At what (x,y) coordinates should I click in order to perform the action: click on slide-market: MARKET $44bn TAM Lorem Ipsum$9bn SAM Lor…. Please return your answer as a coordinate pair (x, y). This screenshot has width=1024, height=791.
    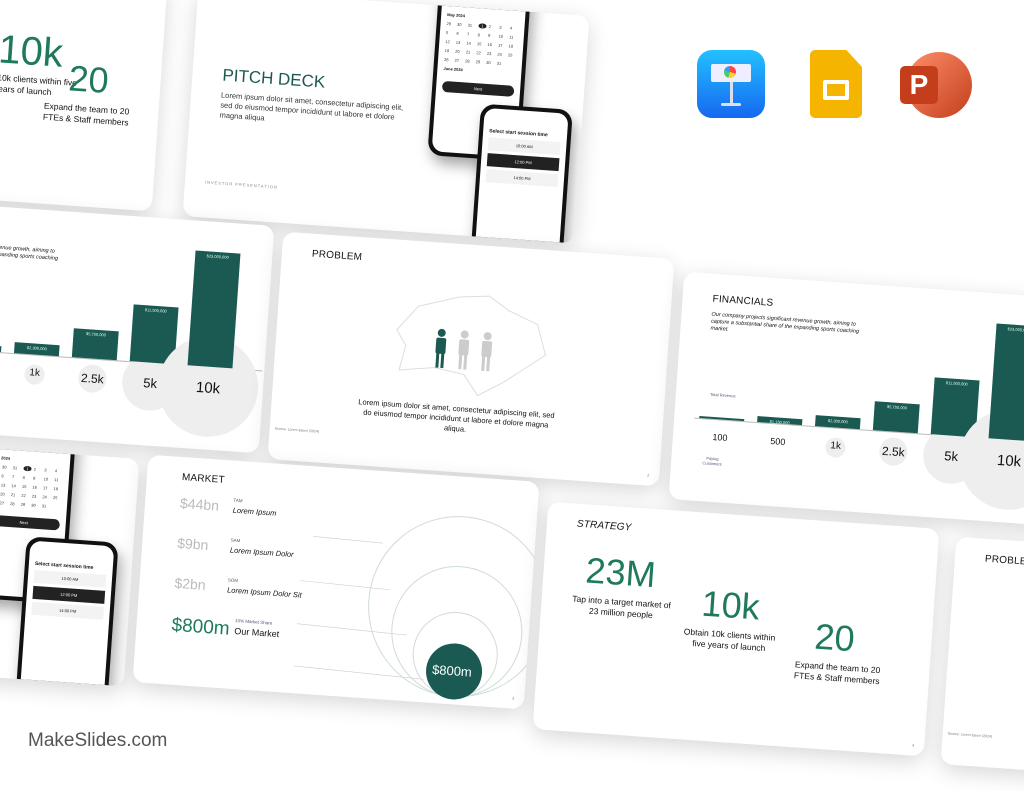
    Looking at the image, I should click on (336, 582).